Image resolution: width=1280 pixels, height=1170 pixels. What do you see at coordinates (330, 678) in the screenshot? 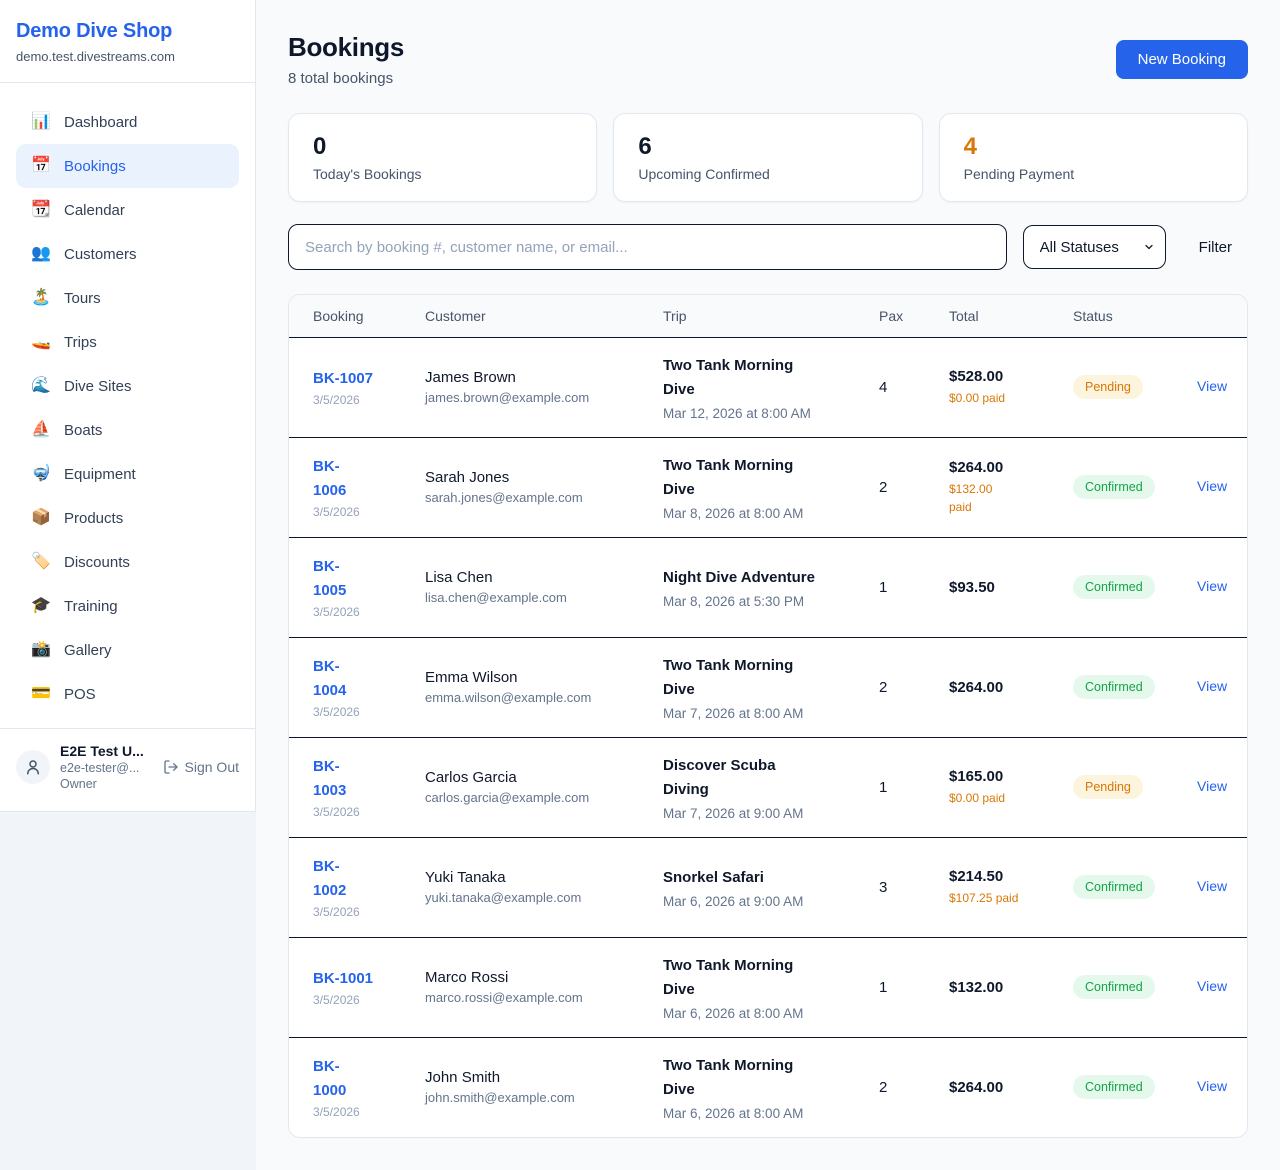
I see `booking-number-link: BK- 1004` at bounding box center [330, 678].